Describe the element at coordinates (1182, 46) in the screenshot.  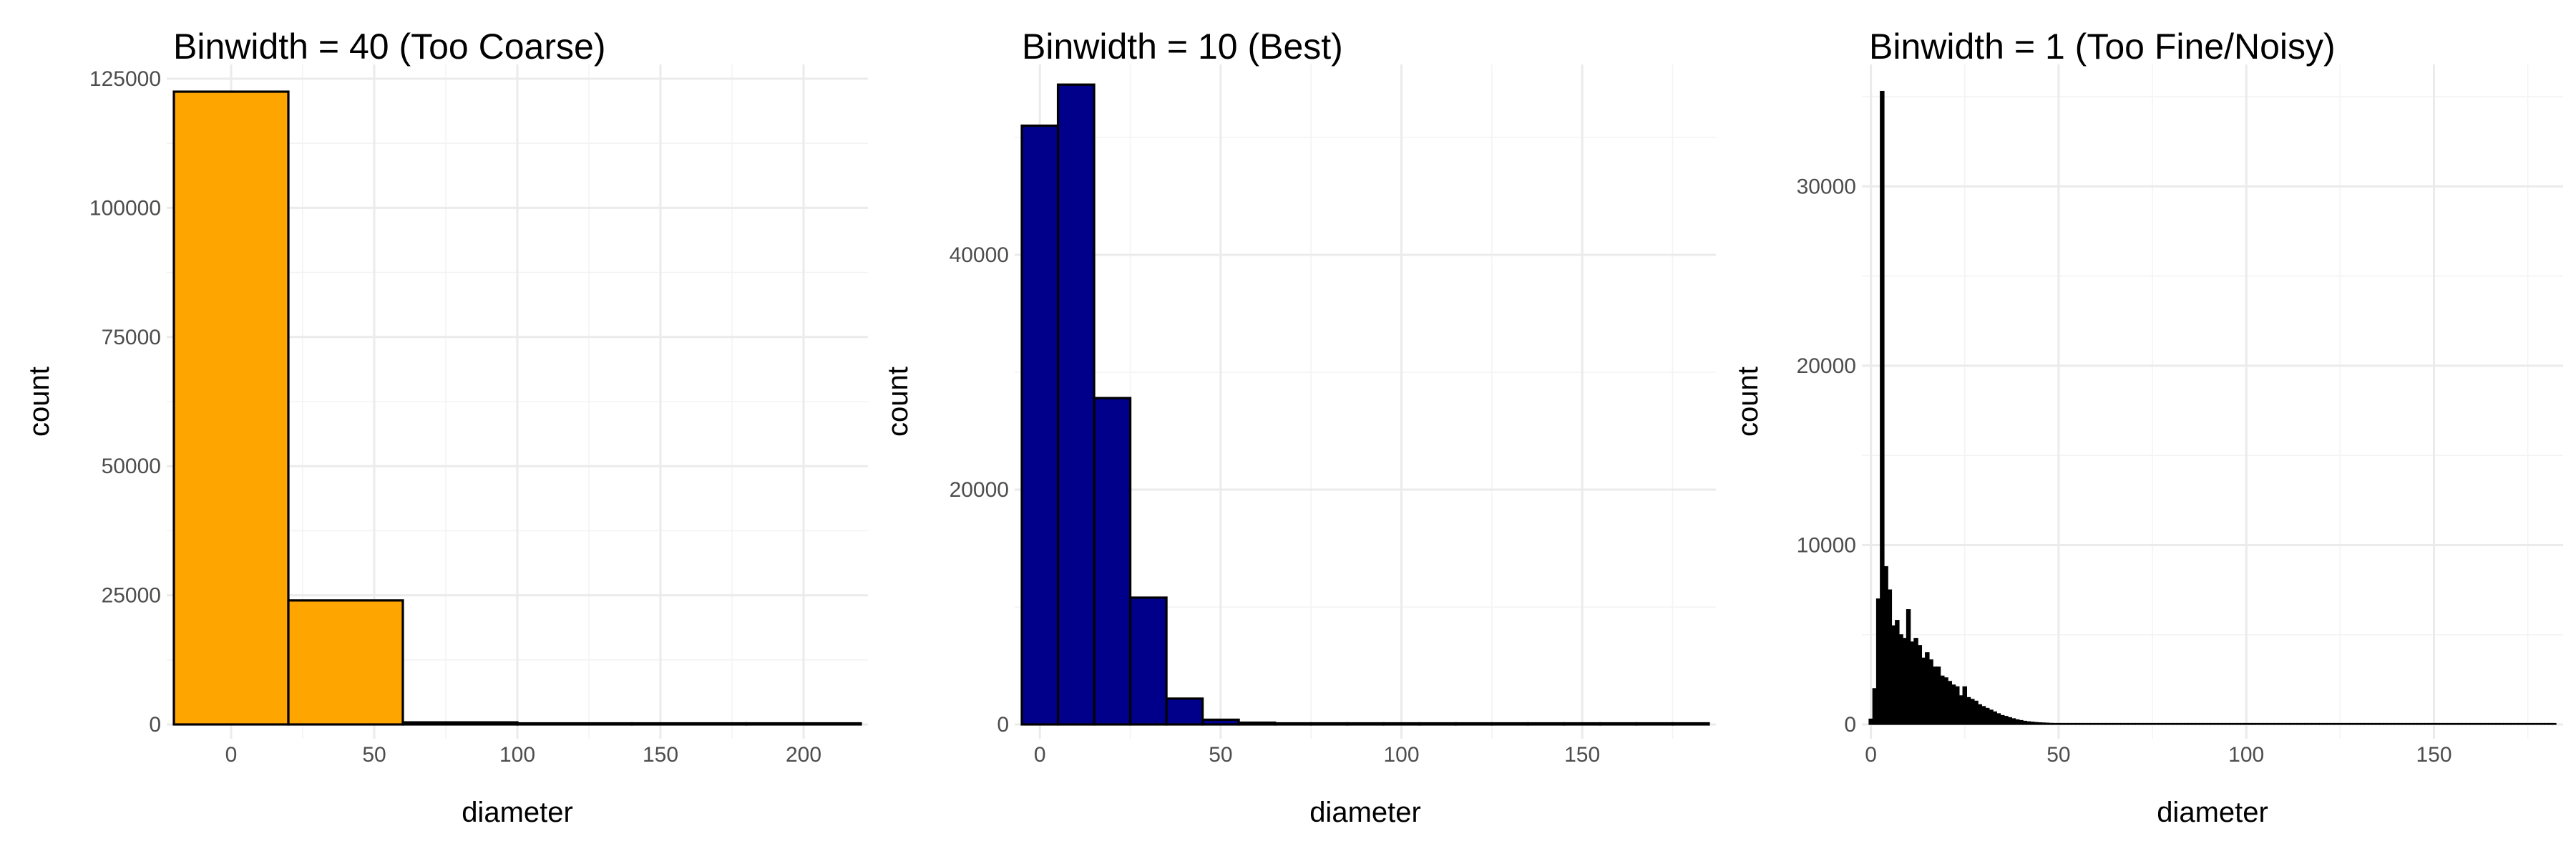
I see `chart-title: Binwidth = 10 (Best)` at that location.